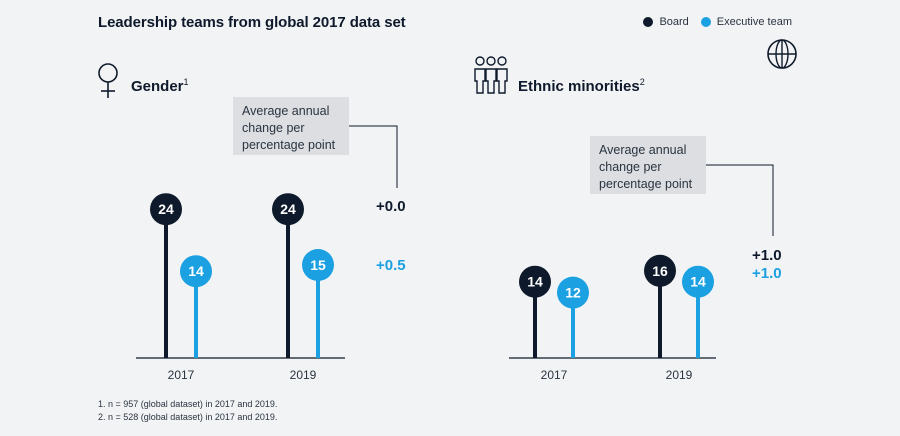 Image resolution: width=900 pixels, height=436 pixels. I want to click on gender-board-change: +0.0, so click(391, 206).